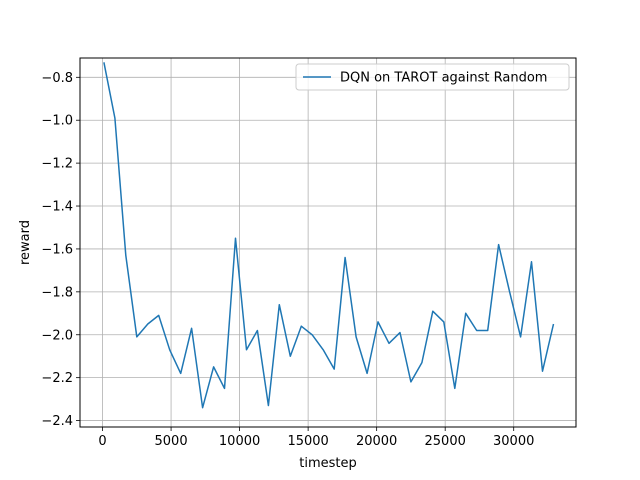  I want to click on legend-box, so click(432, 77).